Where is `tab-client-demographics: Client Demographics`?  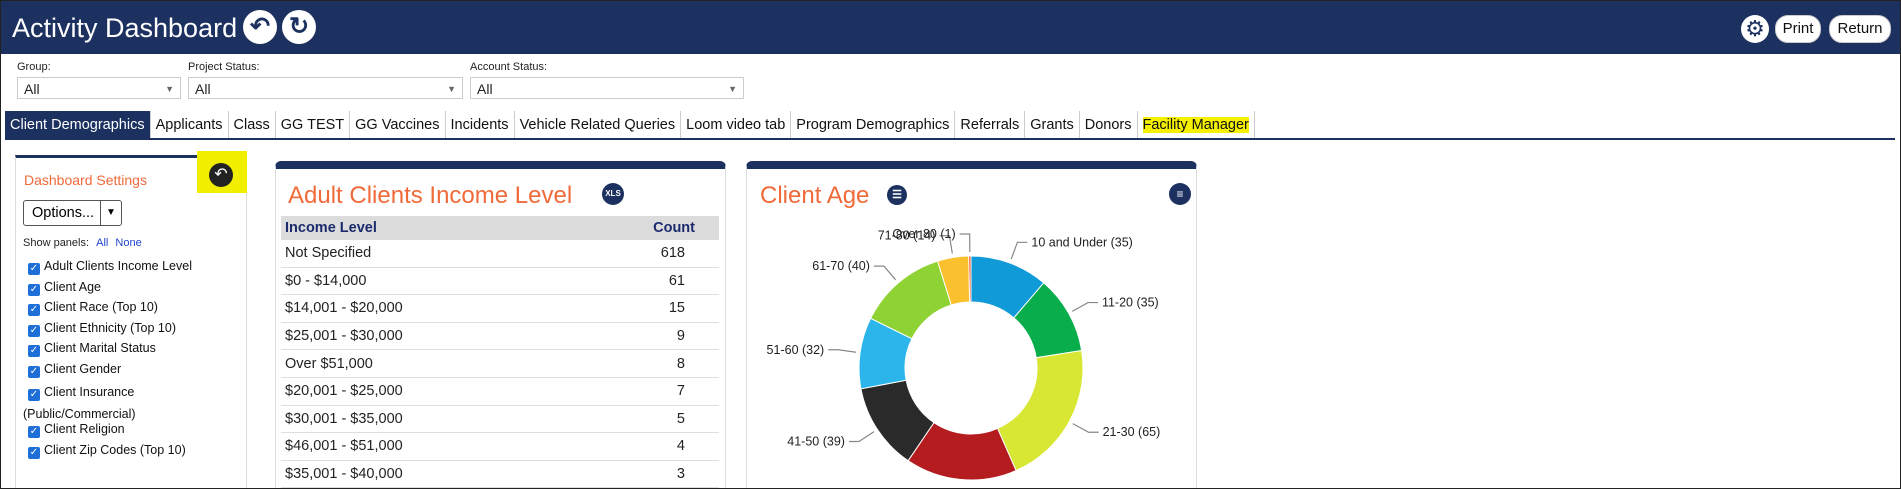 tab-client-demographics: Client Demographics is located at coordinates (78, 125).